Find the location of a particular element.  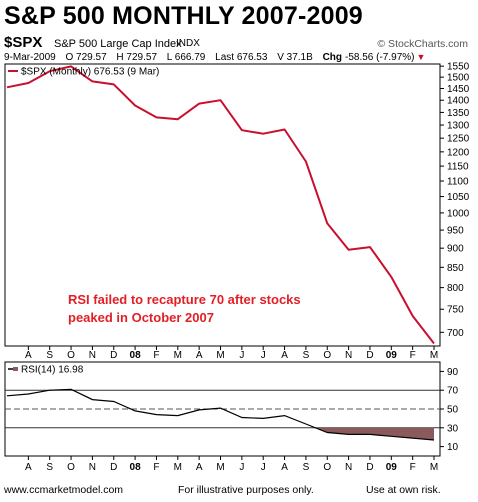

price-y-tick-label: 1050 is located at coordinates (458, 197).